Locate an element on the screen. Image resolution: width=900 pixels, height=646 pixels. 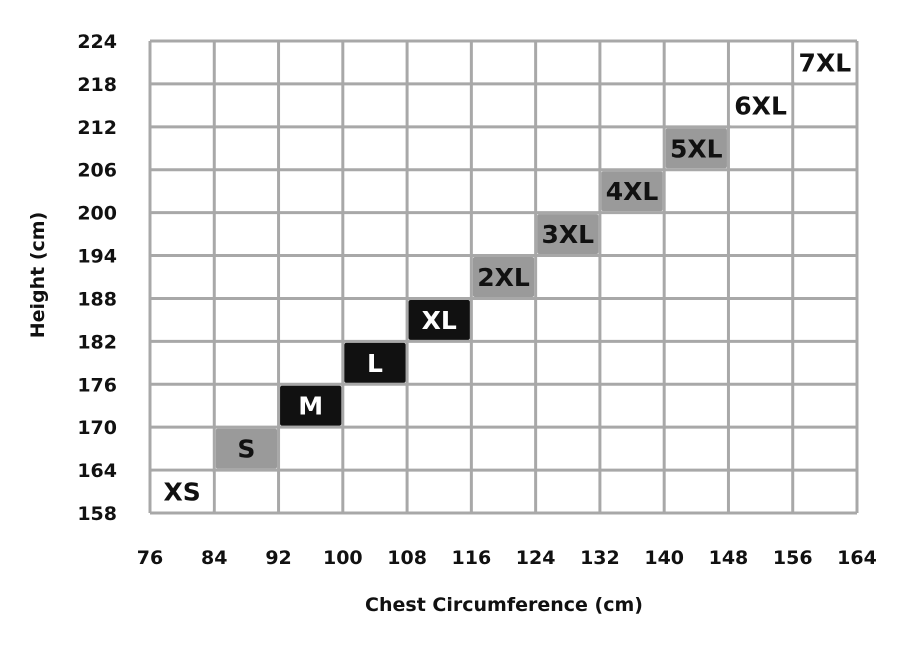
size-cell-4xl: 4XL is located at coordinates (632, 191).